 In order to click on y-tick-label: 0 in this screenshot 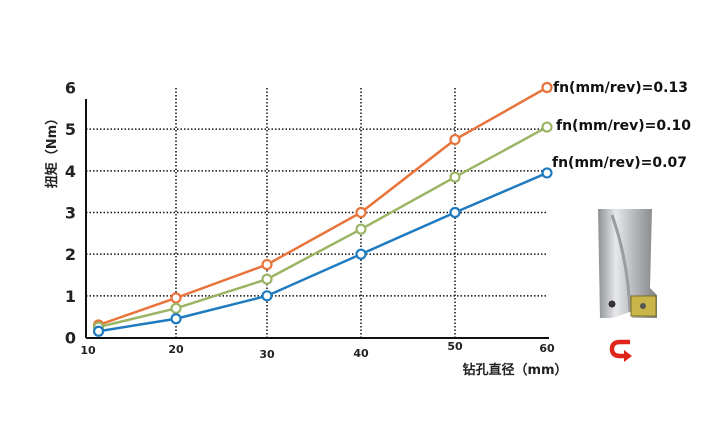, I will do `click(70, 338)`.